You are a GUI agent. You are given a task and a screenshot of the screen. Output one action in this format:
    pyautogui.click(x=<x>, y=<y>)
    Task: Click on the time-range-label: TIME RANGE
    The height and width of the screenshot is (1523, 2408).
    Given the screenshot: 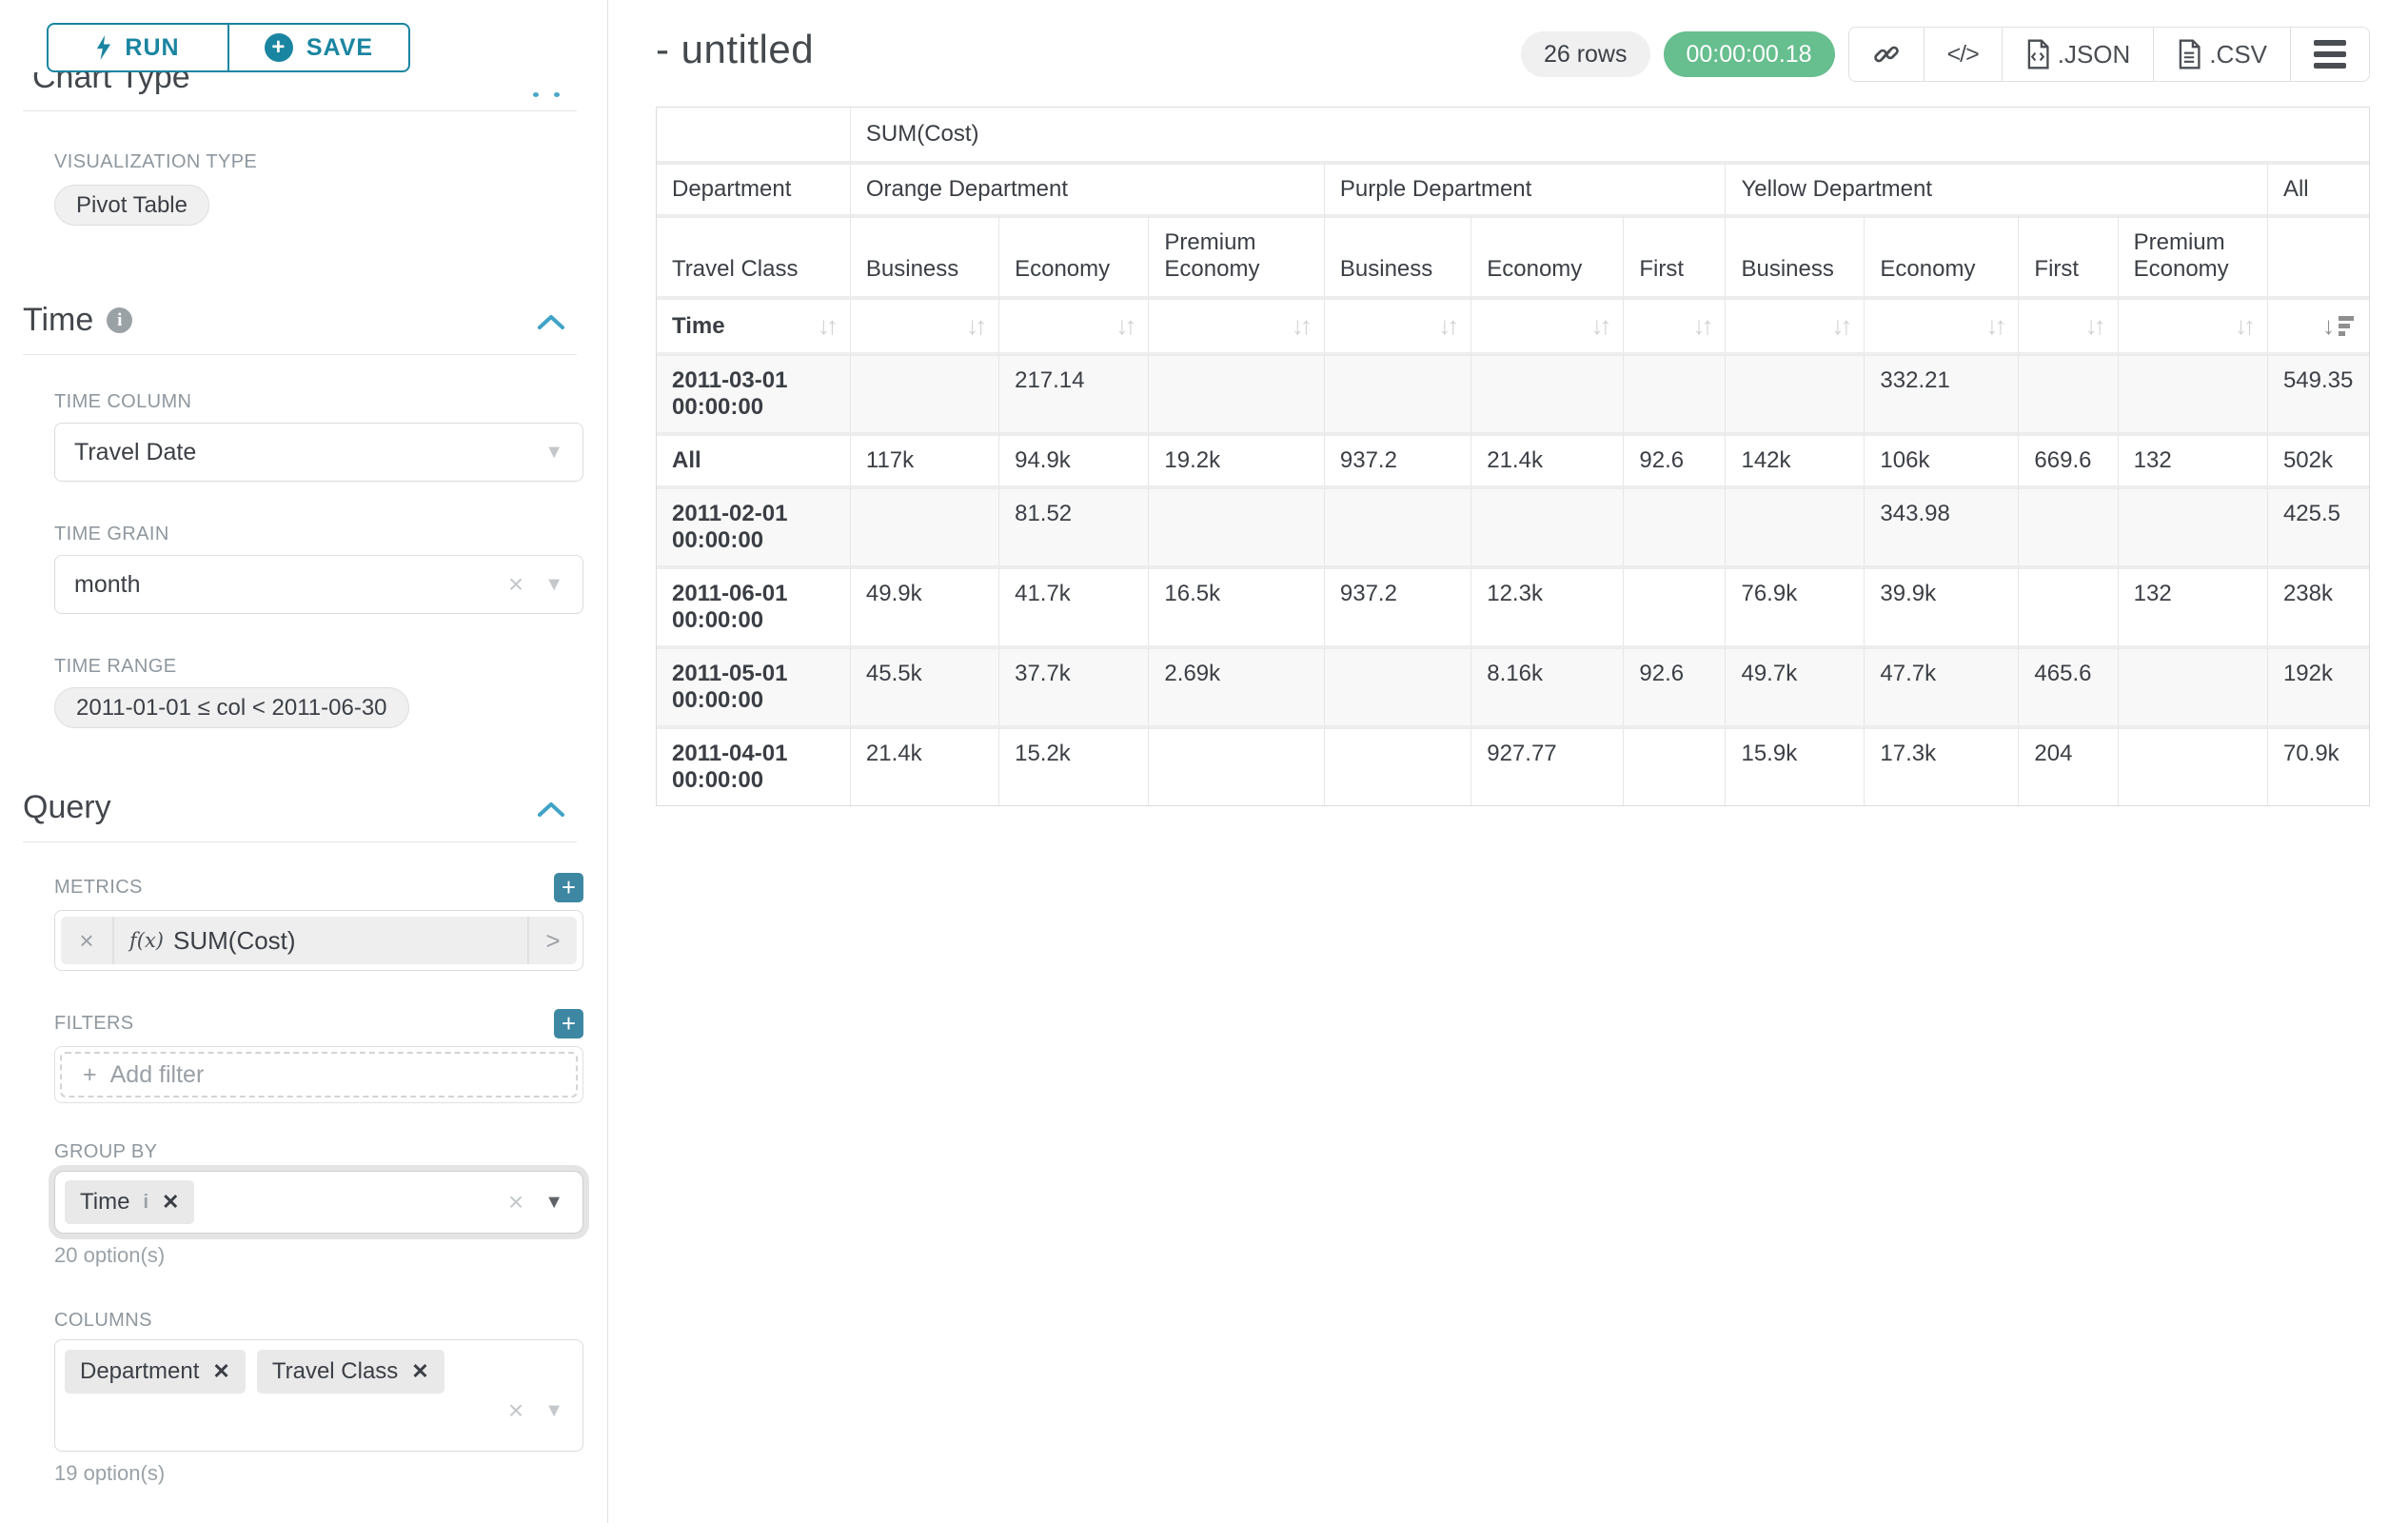 What is the action you would take?
    pyautogui.click(x=115, y=667)
    